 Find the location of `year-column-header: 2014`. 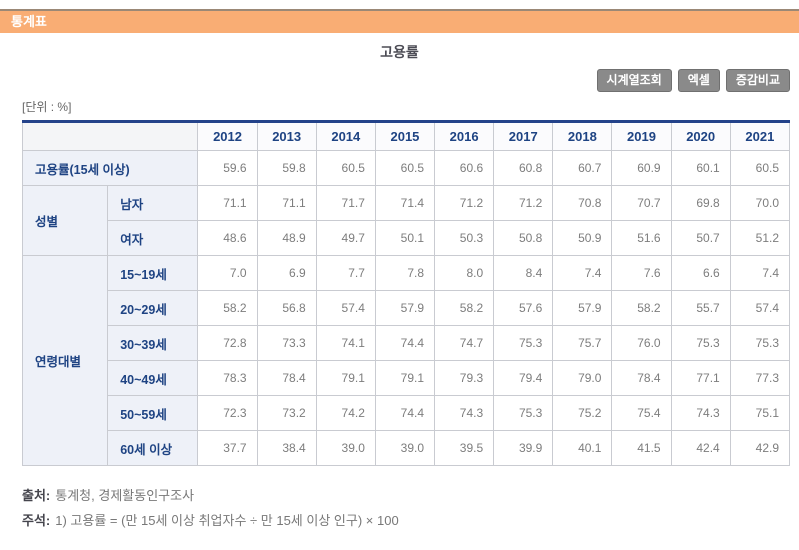

year-column-header: 2014 is located at coordinates (345, 136).